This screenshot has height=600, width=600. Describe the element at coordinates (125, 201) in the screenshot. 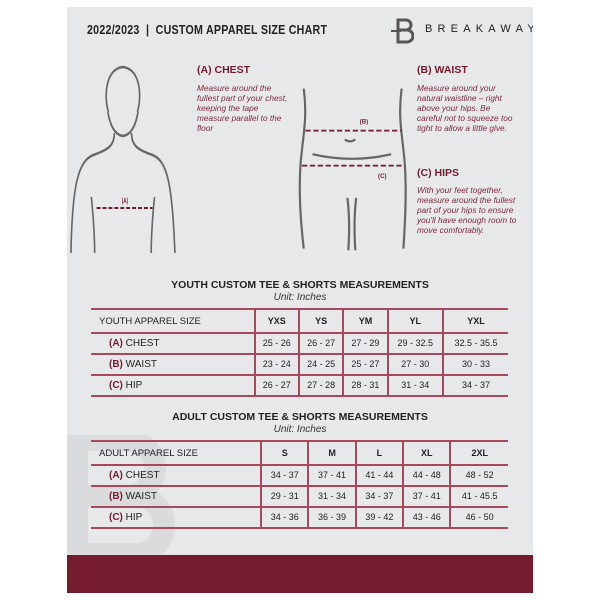

I see `chest-marker: (A)` at that location.